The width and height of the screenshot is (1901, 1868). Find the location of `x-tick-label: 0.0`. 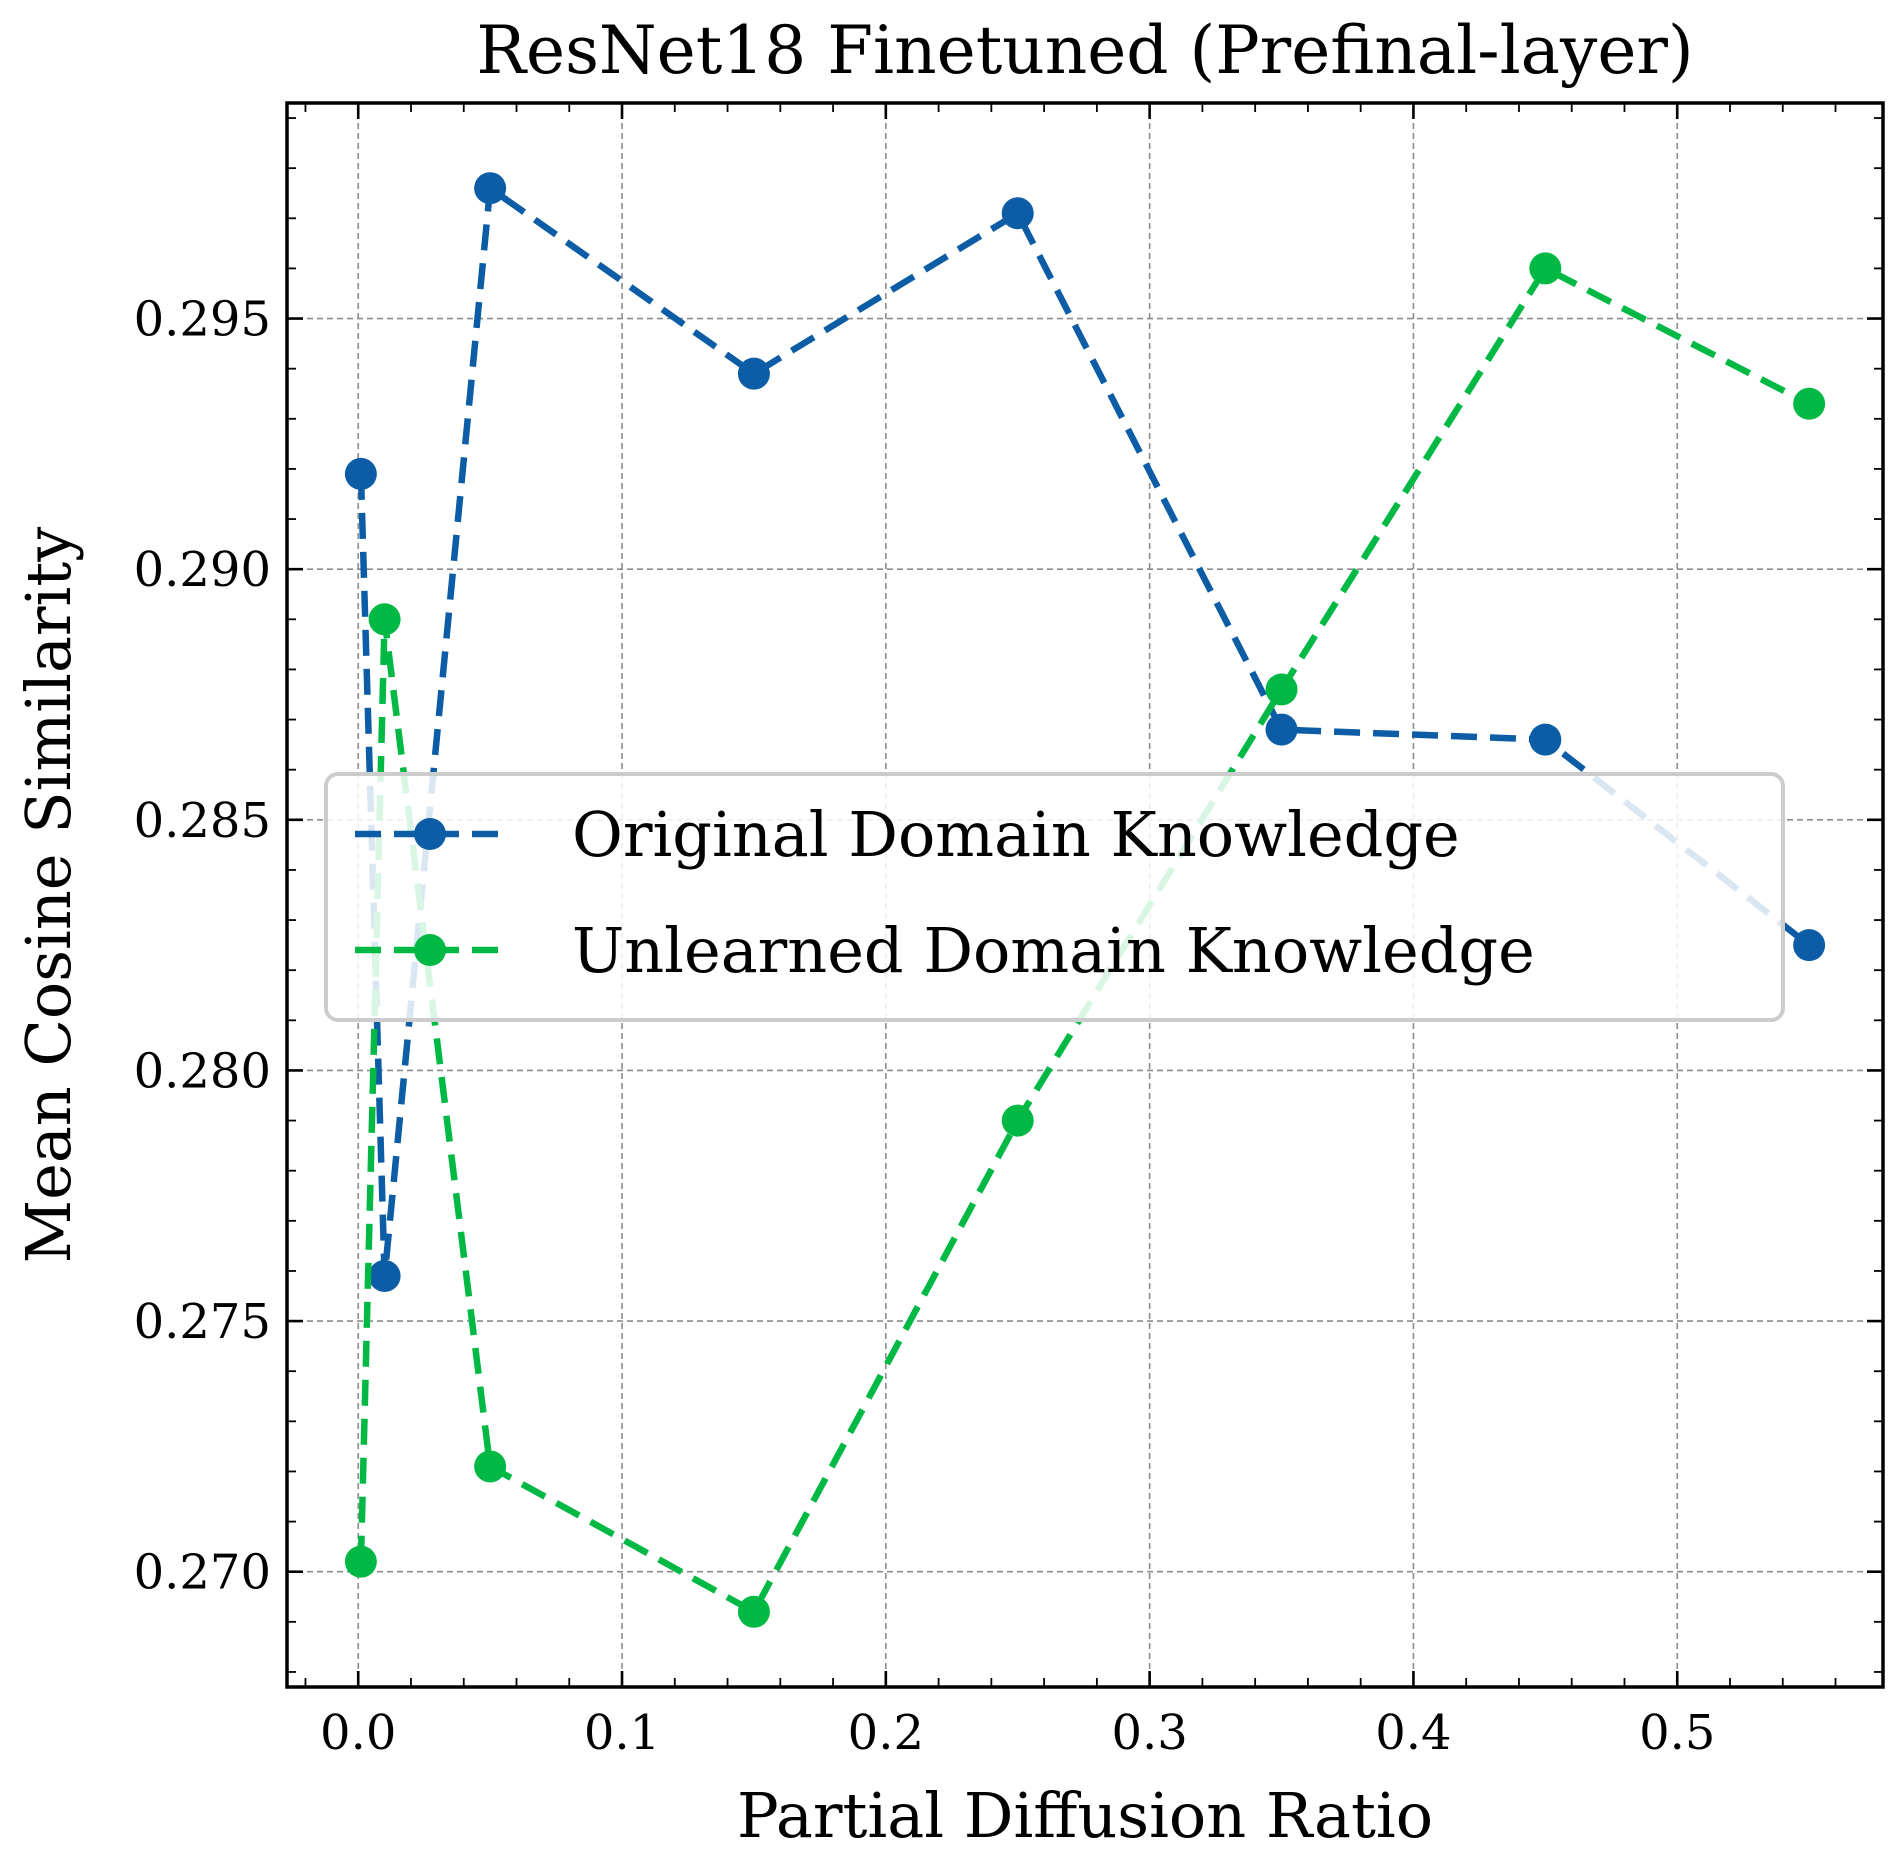

x-tick-label: 0.0 is located at coordinates (358, 1733).